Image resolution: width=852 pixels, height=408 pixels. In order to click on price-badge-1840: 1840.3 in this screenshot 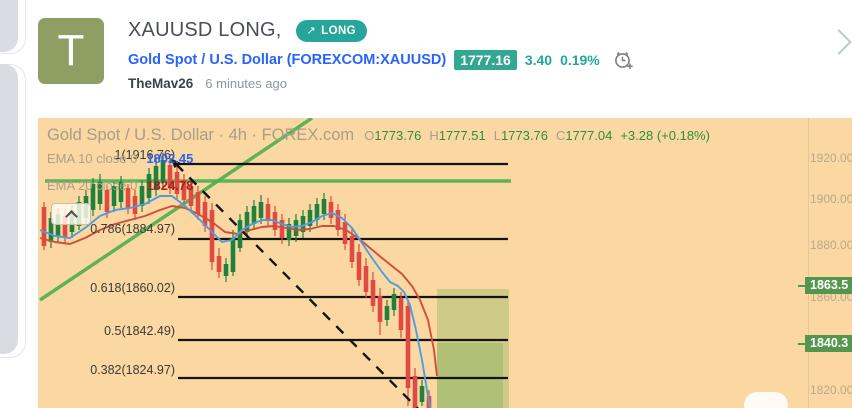, I will do `click(825, 343)`.